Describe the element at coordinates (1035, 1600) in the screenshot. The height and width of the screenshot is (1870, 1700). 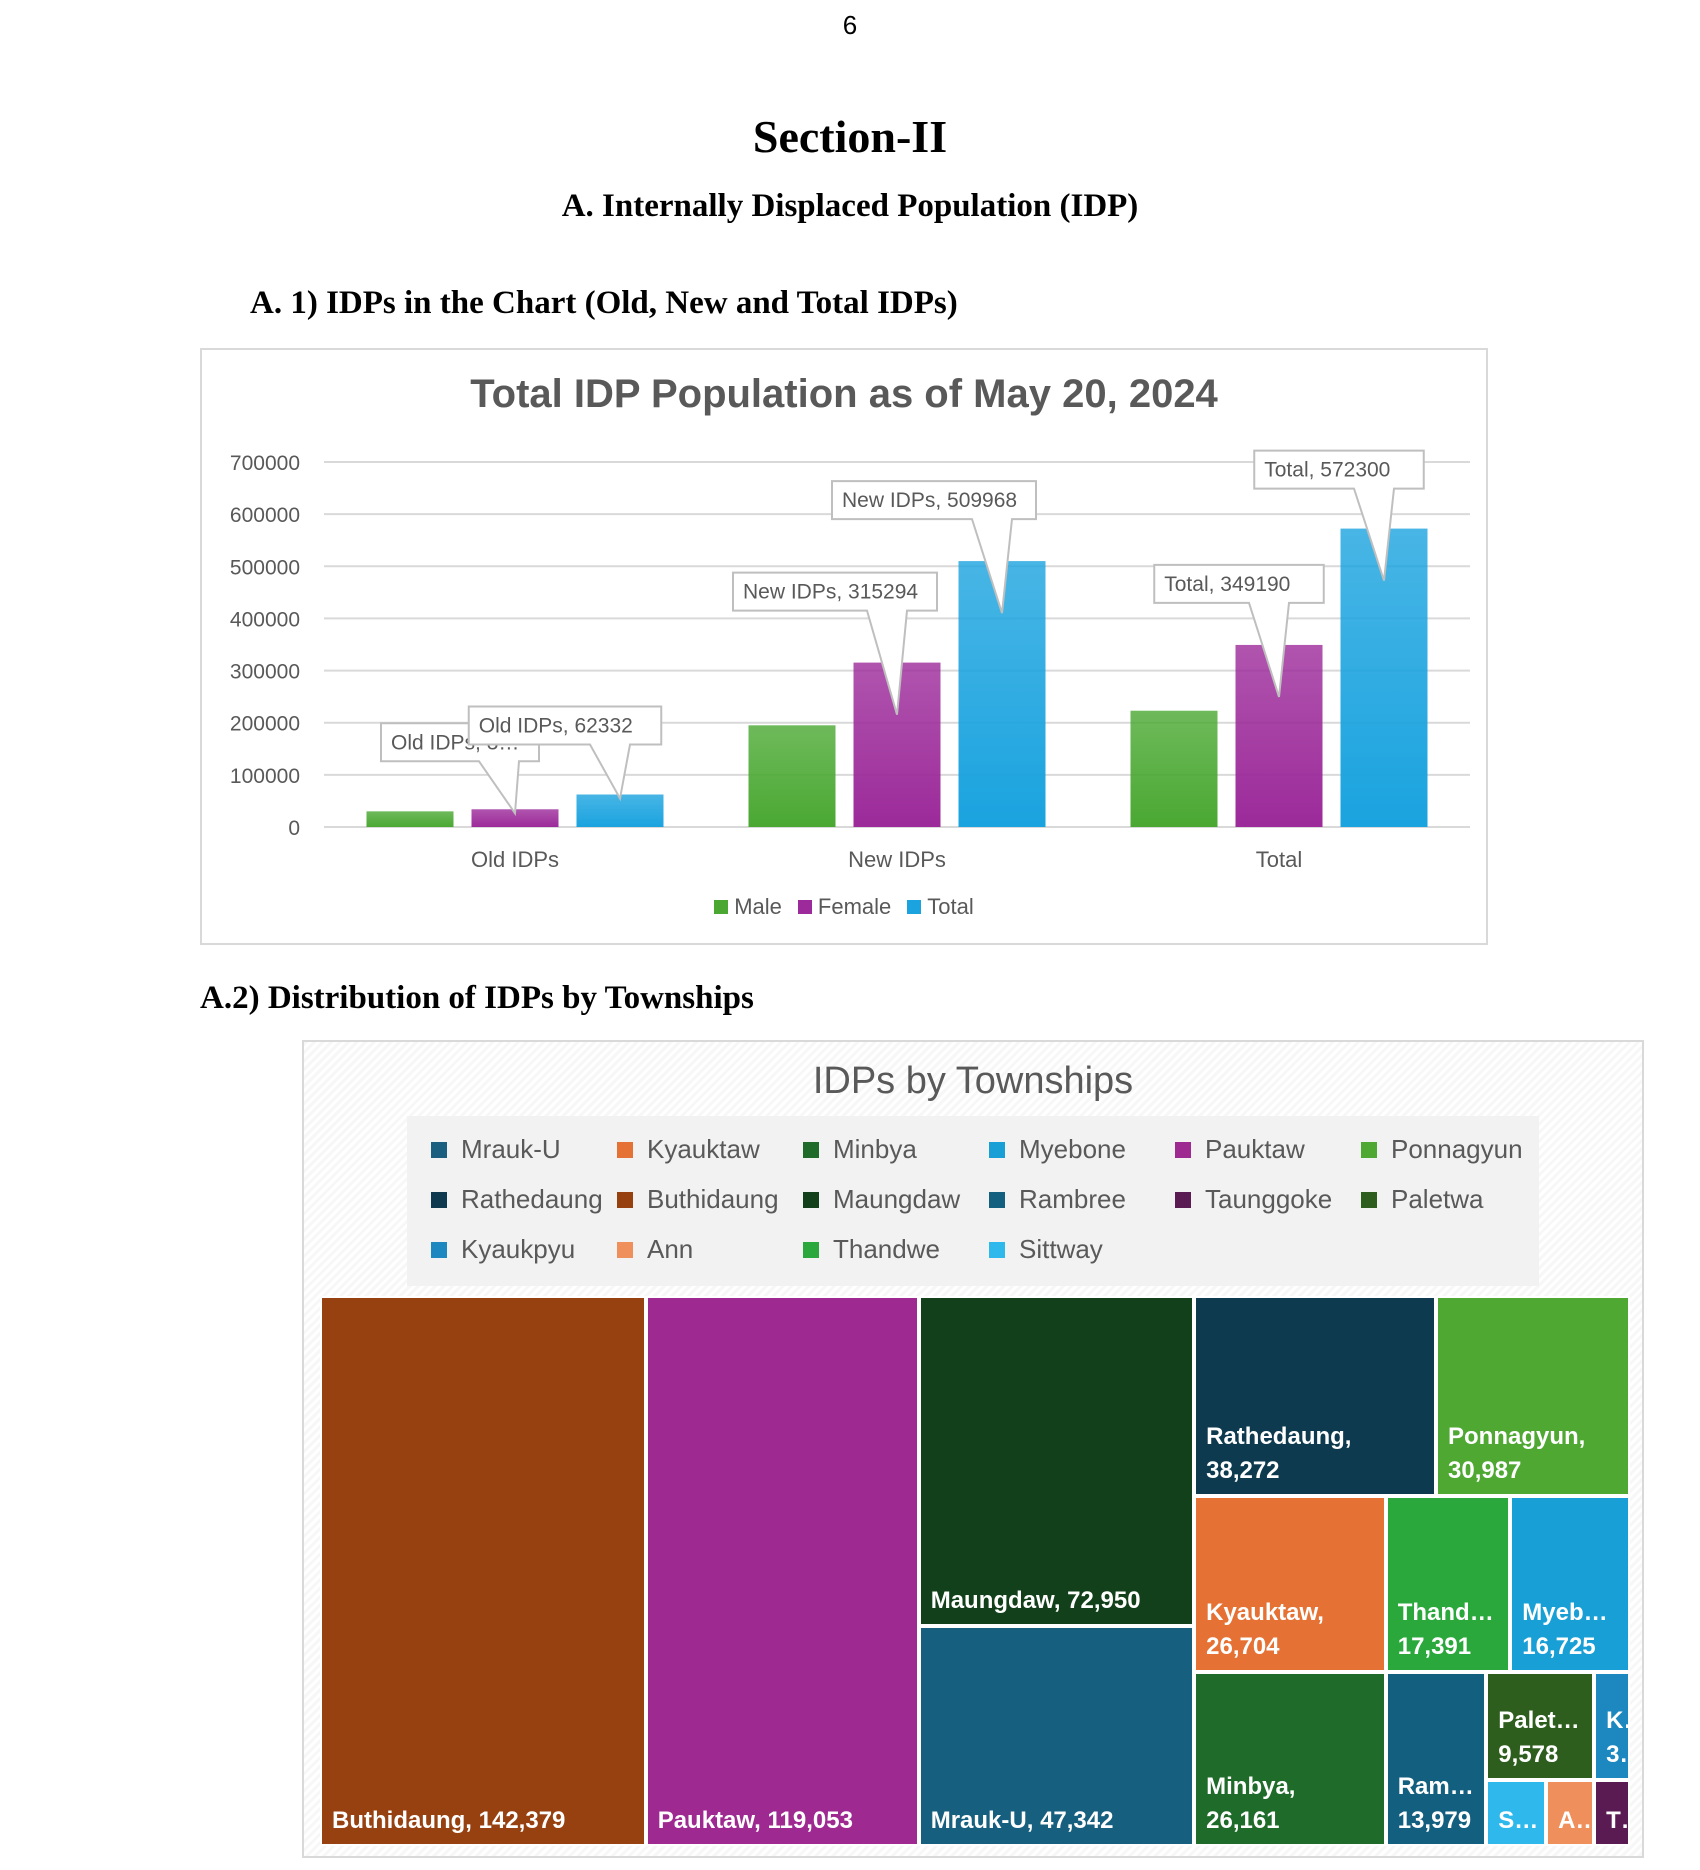
I see `treemap-tile-label: Maungdaw, 72,950` at that location.